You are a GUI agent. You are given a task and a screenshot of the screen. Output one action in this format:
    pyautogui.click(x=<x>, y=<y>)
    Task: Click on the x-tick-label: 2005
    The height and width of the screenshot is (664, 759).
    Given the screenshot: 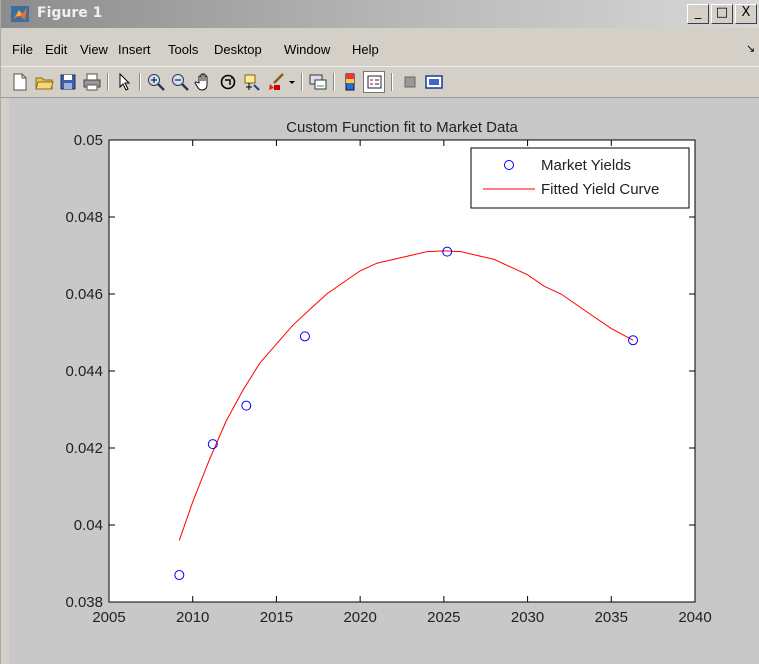 What is the action you would take?
    pyautogui.click(x=108, y=617)
    